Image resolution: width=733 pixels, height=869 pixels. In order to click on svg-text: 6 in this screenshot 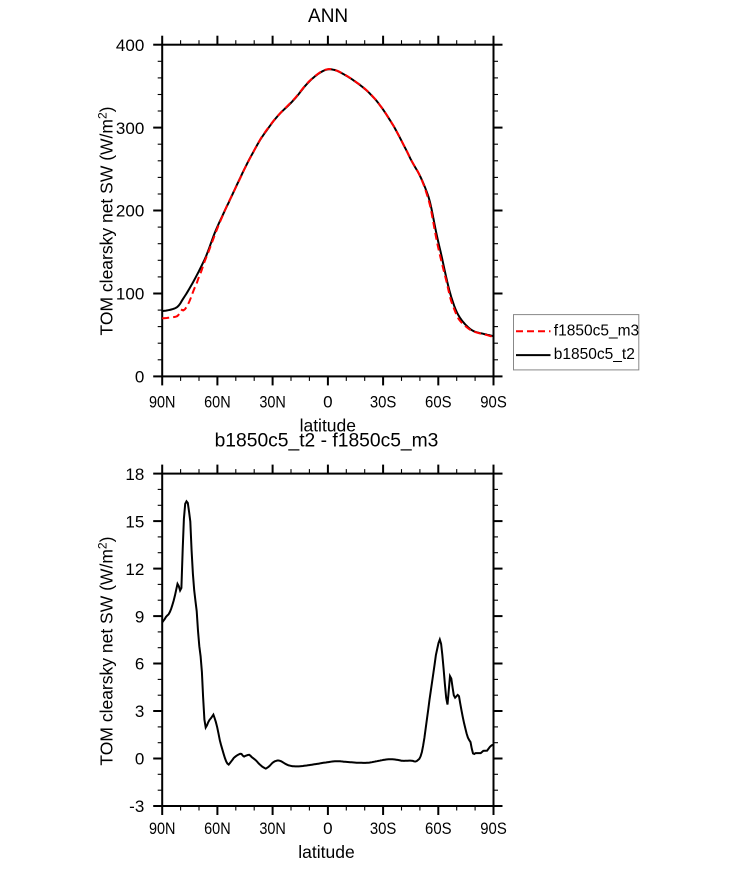, I will do `click(139, 664)`.